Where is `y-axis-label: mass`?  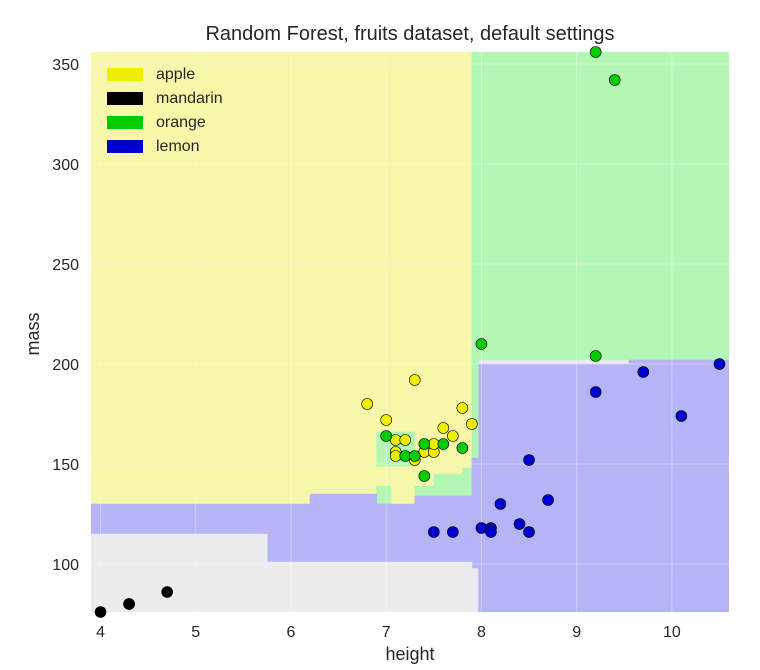 y-axis-label: mass is located at coordinates (33, 333).